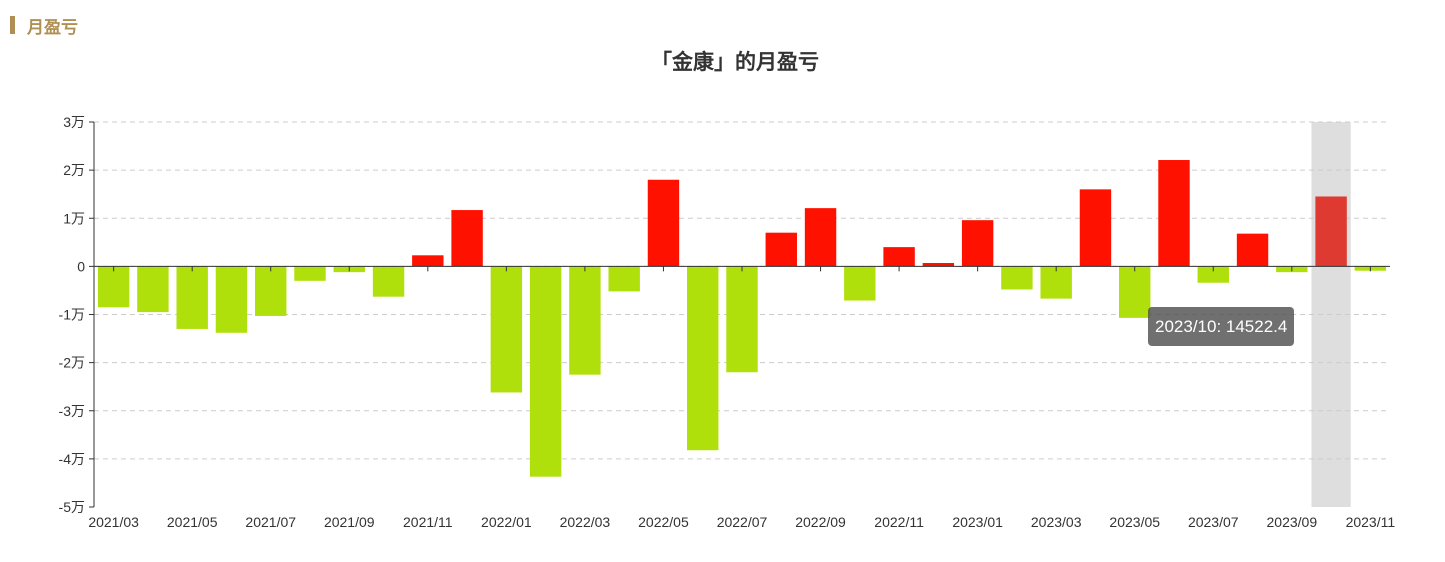 Image resolution: width=1445 pixels, height=562 pixels. Describe the element at coordinates (74, 218) in the screenshot. I see `y-tick-label: 1万` at that location.